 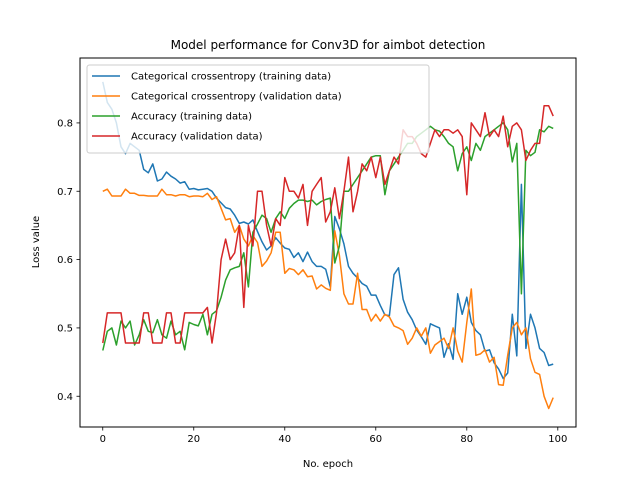 What do you see at coordinates (197, 137) in the screenshot?
I see `legend-label-3: Accuracy (validation data)` at bounding box center [197, 137].